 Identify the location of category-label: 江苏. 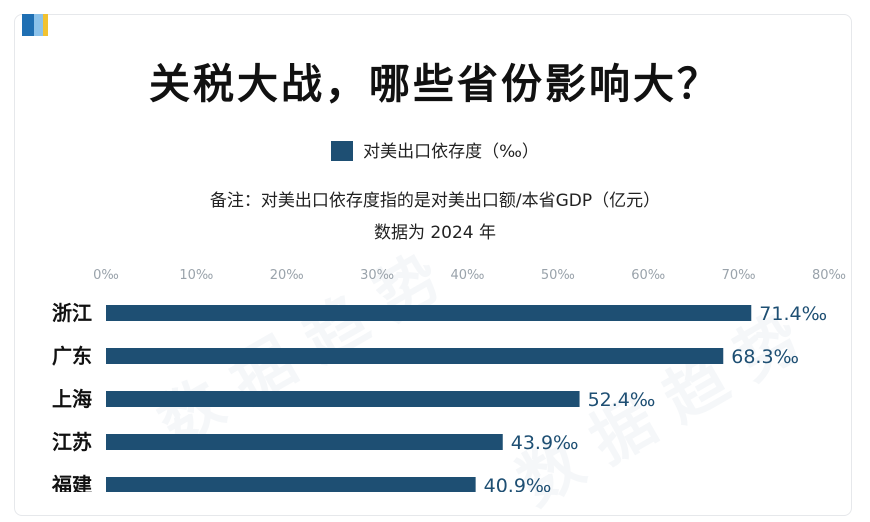
(72, 442).